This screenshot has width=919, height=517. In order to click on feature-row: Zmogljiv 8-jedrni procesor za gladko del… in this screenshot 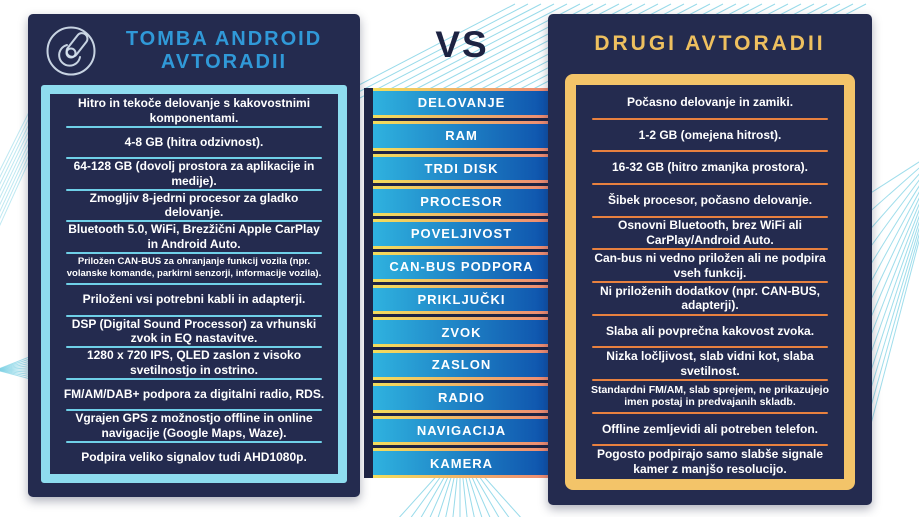, I will do `click(194, 205)`.